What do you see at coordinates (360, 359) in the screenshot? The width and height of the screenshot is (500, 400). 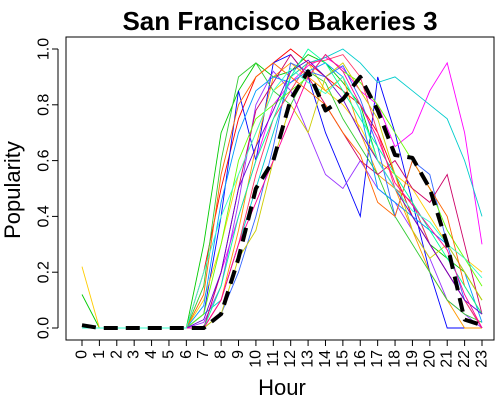 I see `x-tick-label: 16` at bounding box center [360, 359].